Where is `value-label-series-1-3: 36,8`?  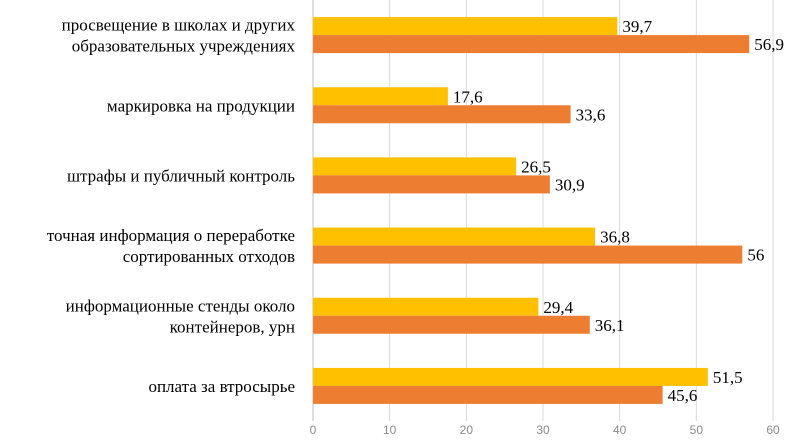 value-label-series-1-3: 36,8 is located at coordinates (615, 237).